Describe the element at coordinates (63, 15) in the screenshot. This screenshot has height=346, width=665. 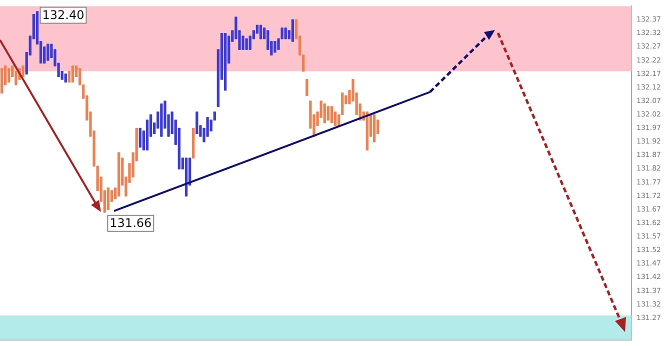
I see `annotation: 132.40` at that location.